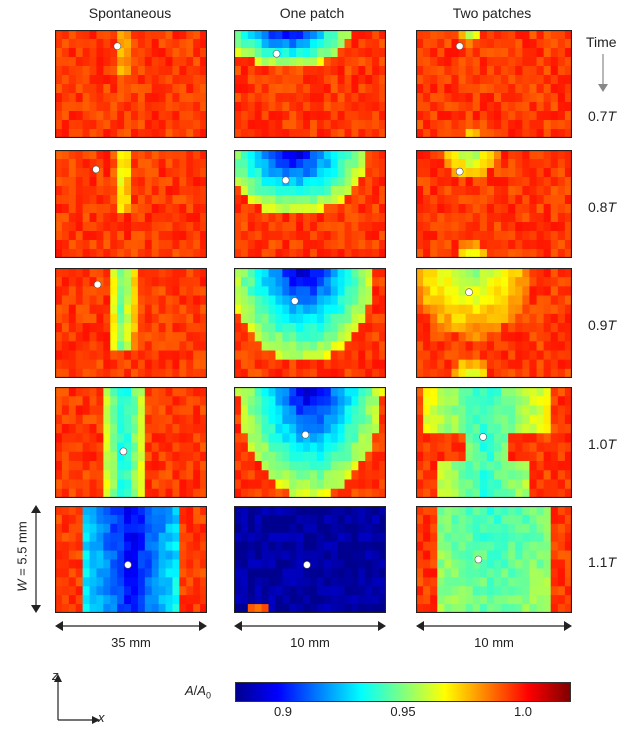 The height and width of the screenshot is (731, 642). What do you see at coordinates (130, 13) in the screenshot?
I see `column-title-spontaneous: Spontaneous` at bounding box center [130, 13].